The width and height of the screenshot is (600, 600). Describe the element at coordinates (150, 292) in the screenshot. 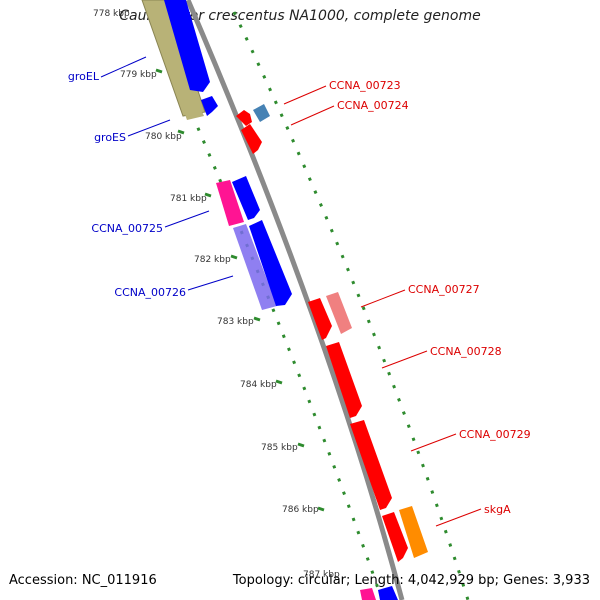

I see `gene-label-left: CCNA_00726` at that location.